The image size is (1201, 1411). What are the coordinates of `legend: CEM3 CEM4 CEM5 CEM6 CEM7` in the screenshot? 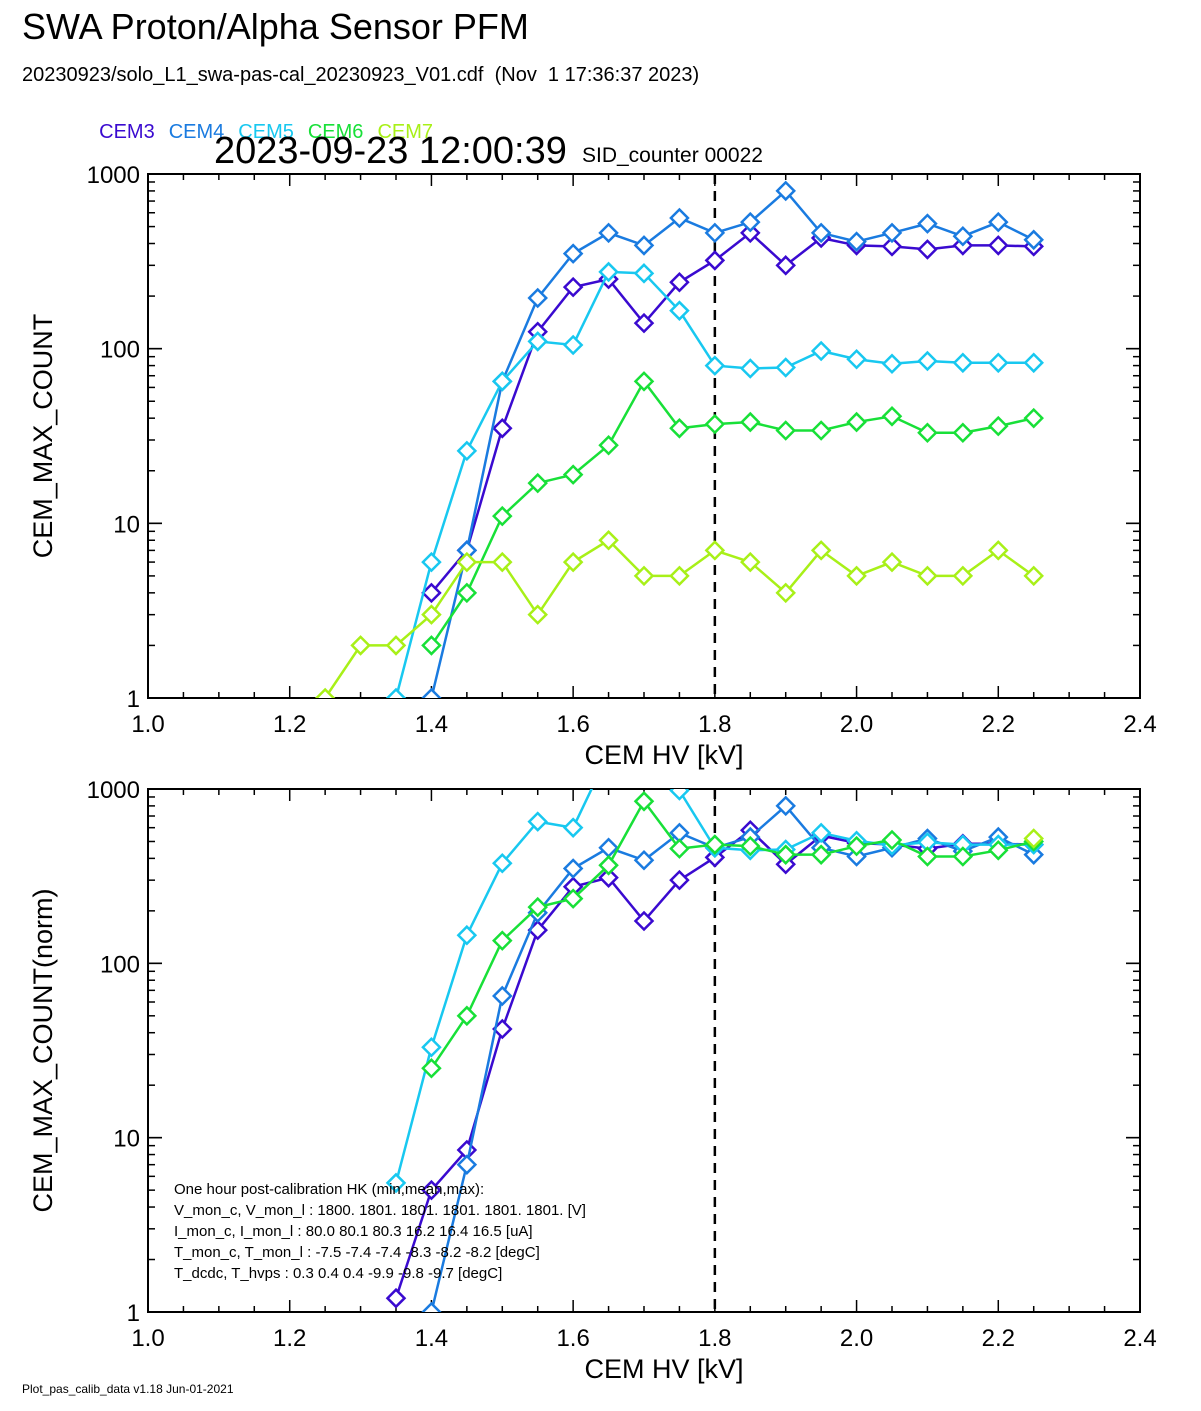 It's located at (267, 121).